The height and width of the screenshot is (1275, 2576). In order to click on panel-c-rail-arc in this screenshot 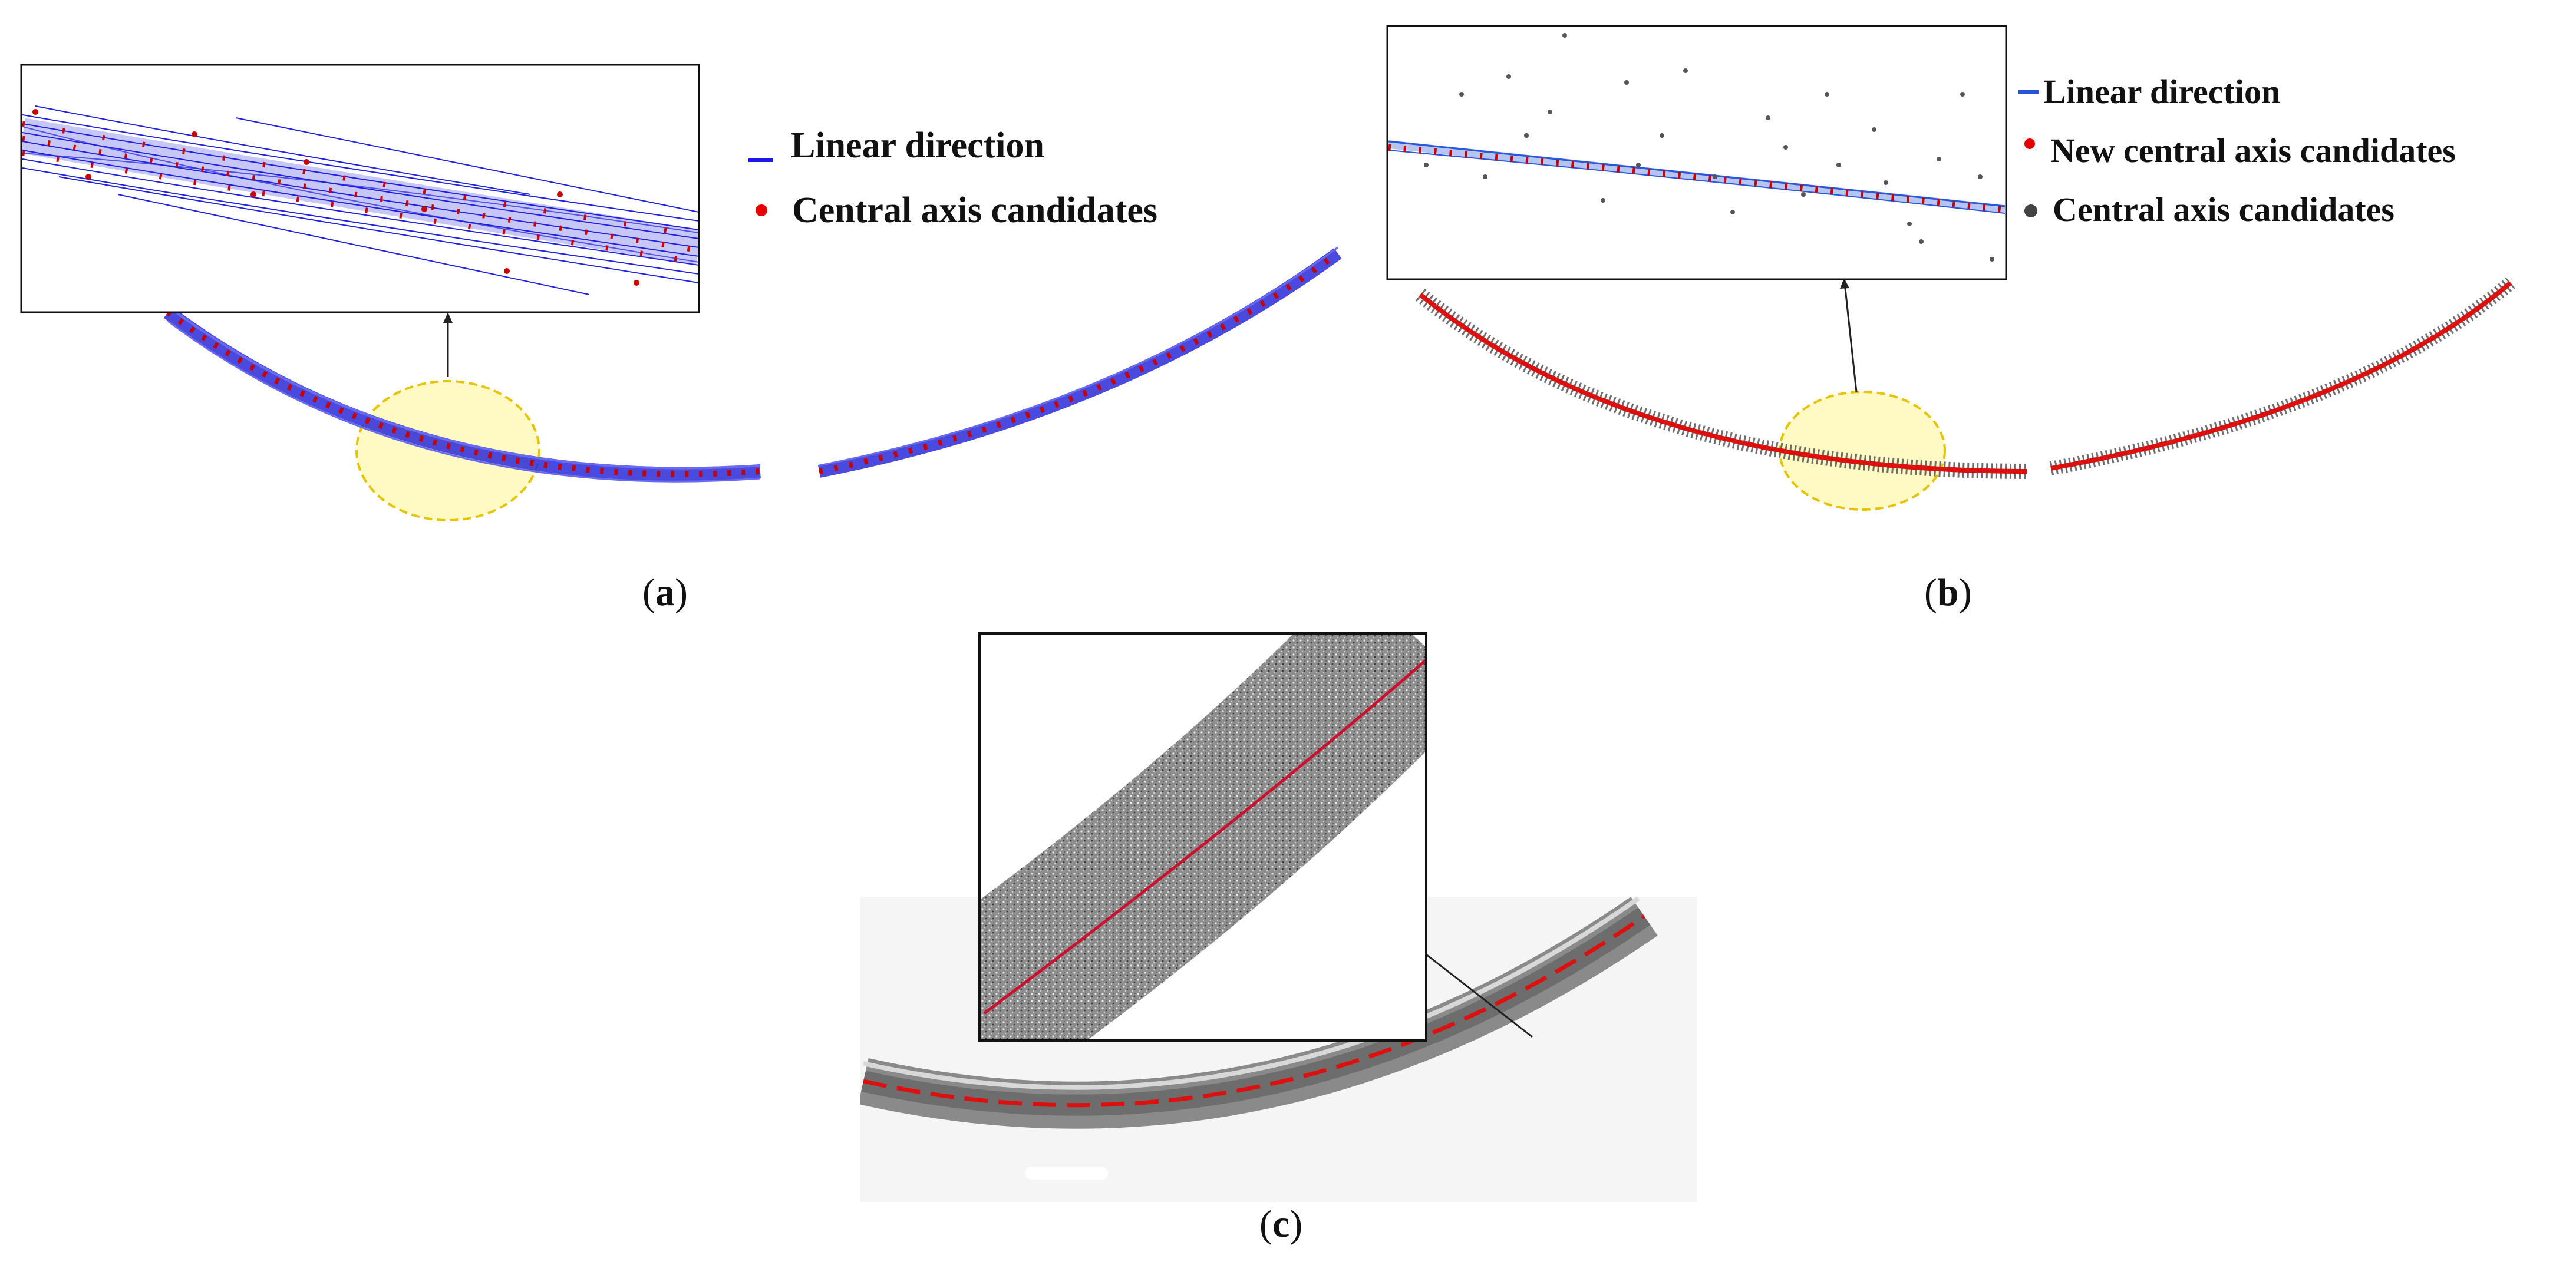, I will do `click(1259, 1012)`.